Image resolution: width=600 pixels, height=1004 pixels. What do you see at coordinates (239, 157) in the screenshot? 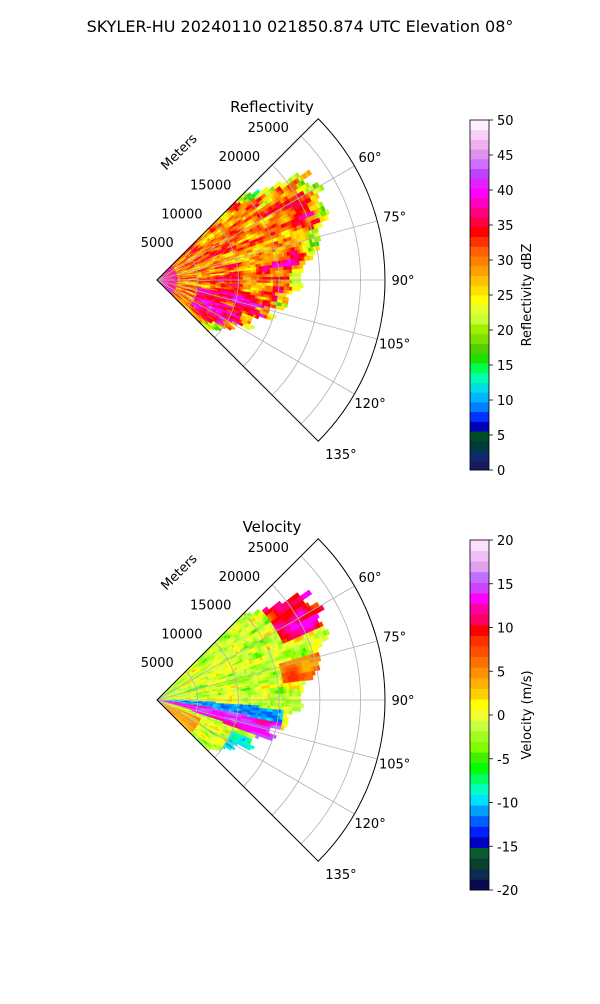
I see `range-tick-label: 20000` at bounding box center [239, 157].